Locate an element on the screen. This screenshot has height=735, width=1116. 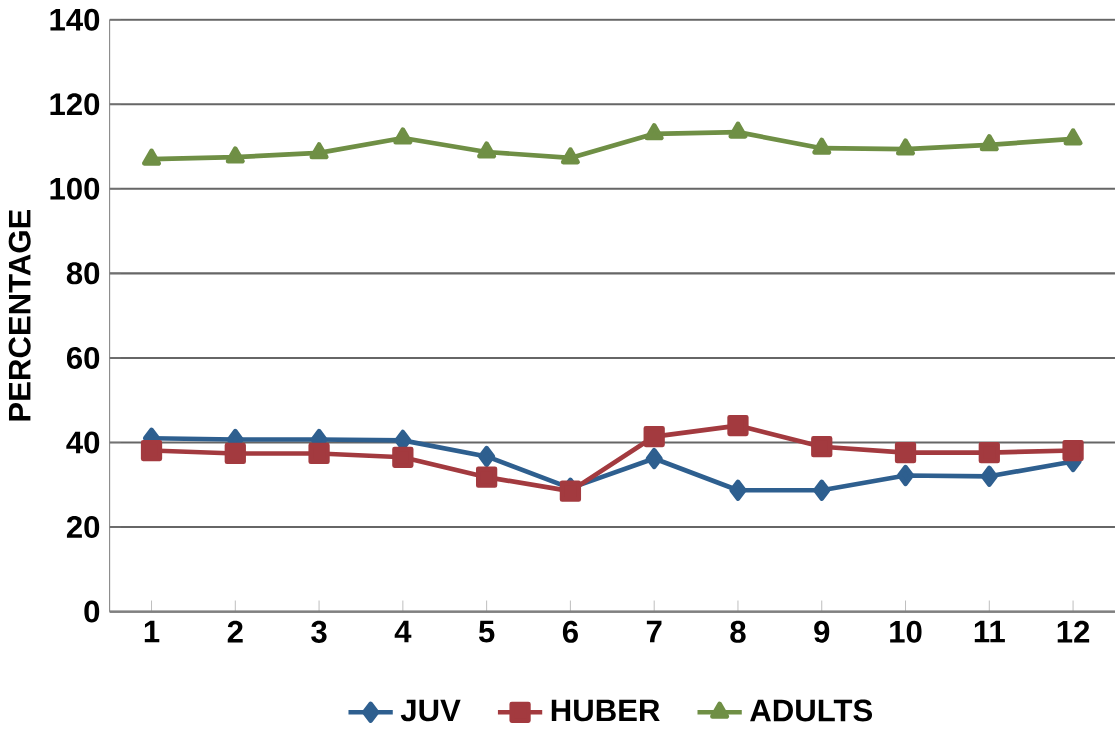
y-tick-label: 40 is located at coordinates (83, 442).